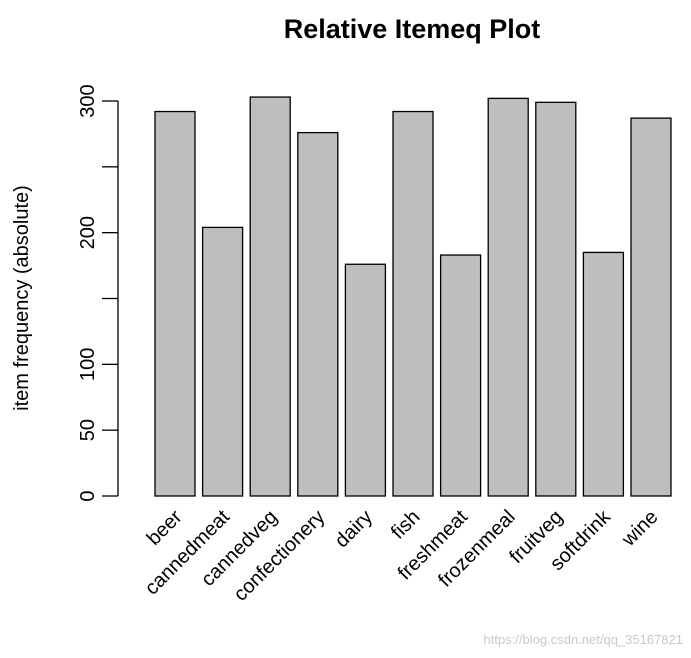  What do you see at coordinates (88, 495) in the screenshot?
I see `y-tick-label: 0` at bounding box center [88, 495].